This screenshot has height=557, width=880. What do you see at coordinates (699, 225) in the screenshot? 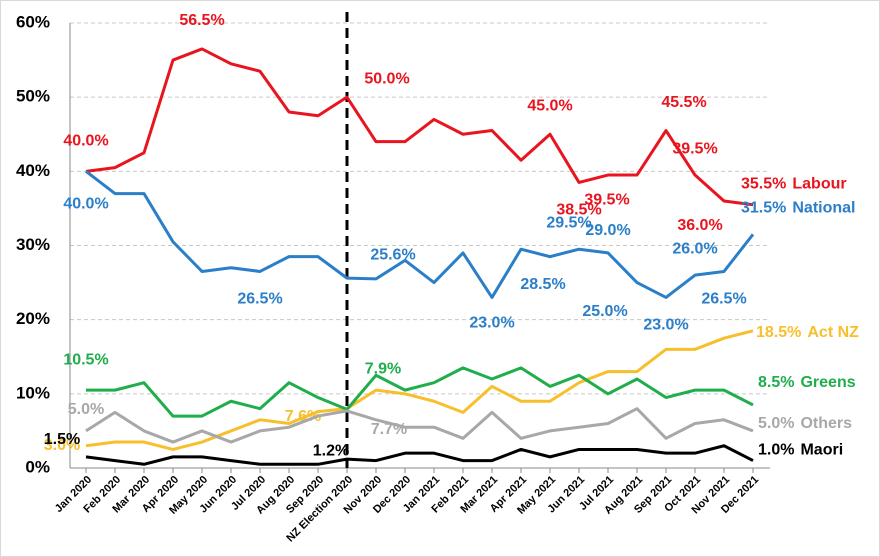
I see `value-label: 36.0%` at bounding box center [699, 225].